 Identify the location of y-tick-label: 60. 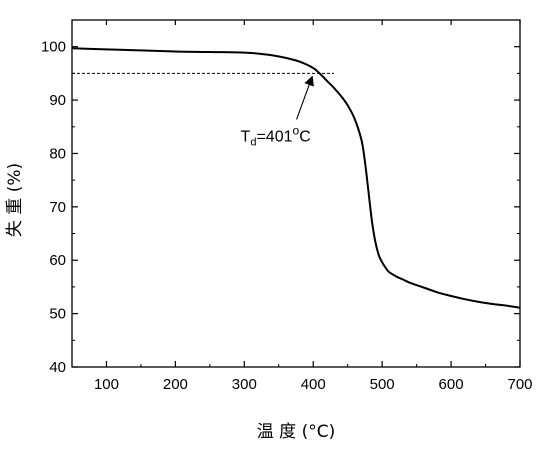
(57, 260).